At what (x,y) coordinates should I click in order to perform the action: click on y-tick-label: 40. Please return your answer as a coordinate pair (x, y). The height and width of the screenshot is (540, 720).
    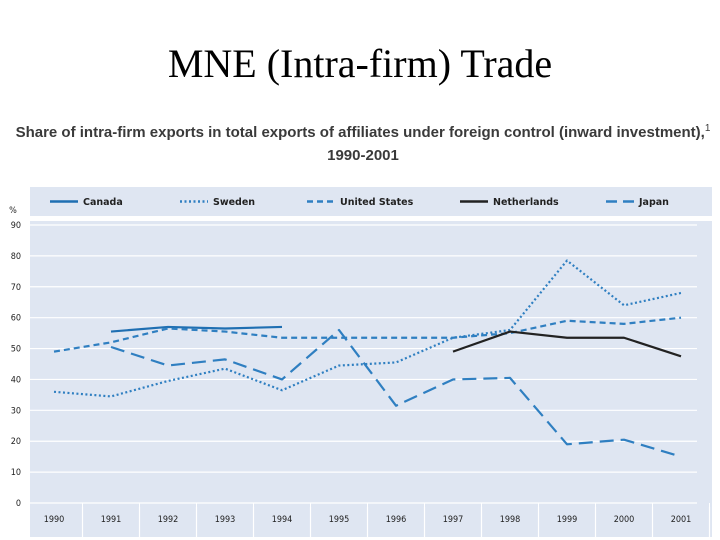
    Looking at the image, I should click on (16, 380).